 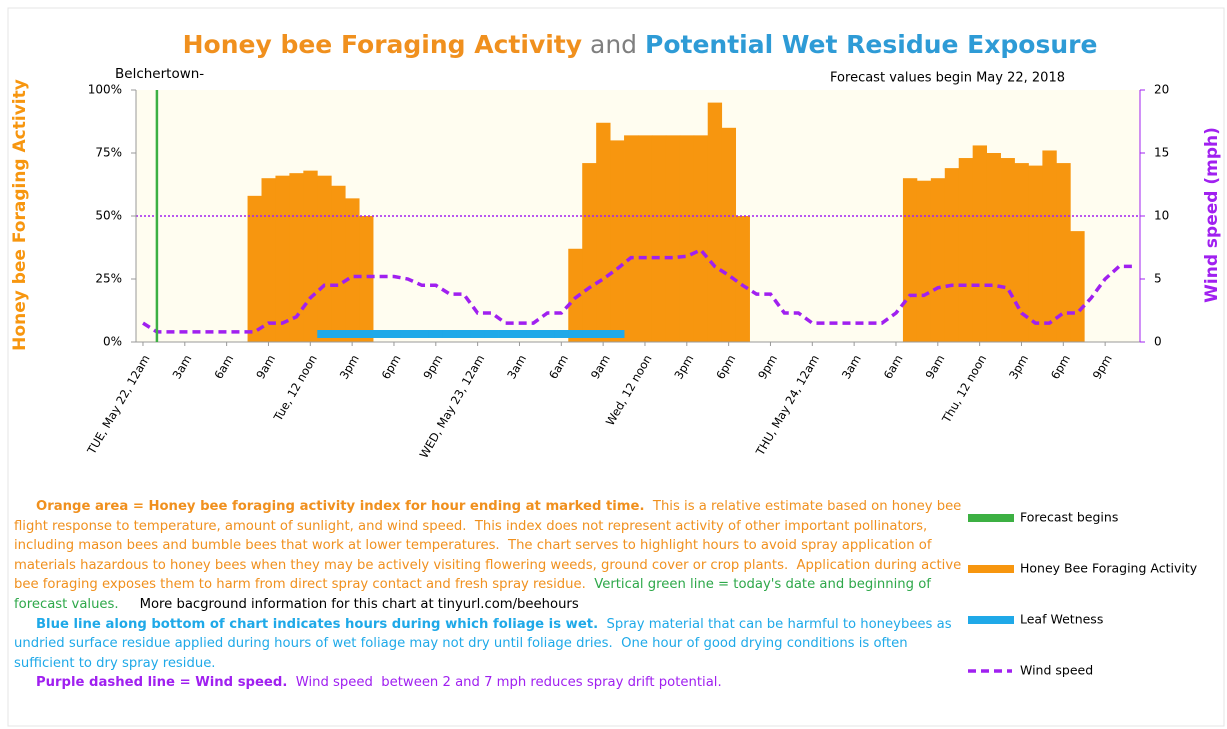 What do you see at coordinates (118, 404) in the screenshot?
I see `x-tick-label: TUE, May 22, 12am` at bounding box center [118, 404].